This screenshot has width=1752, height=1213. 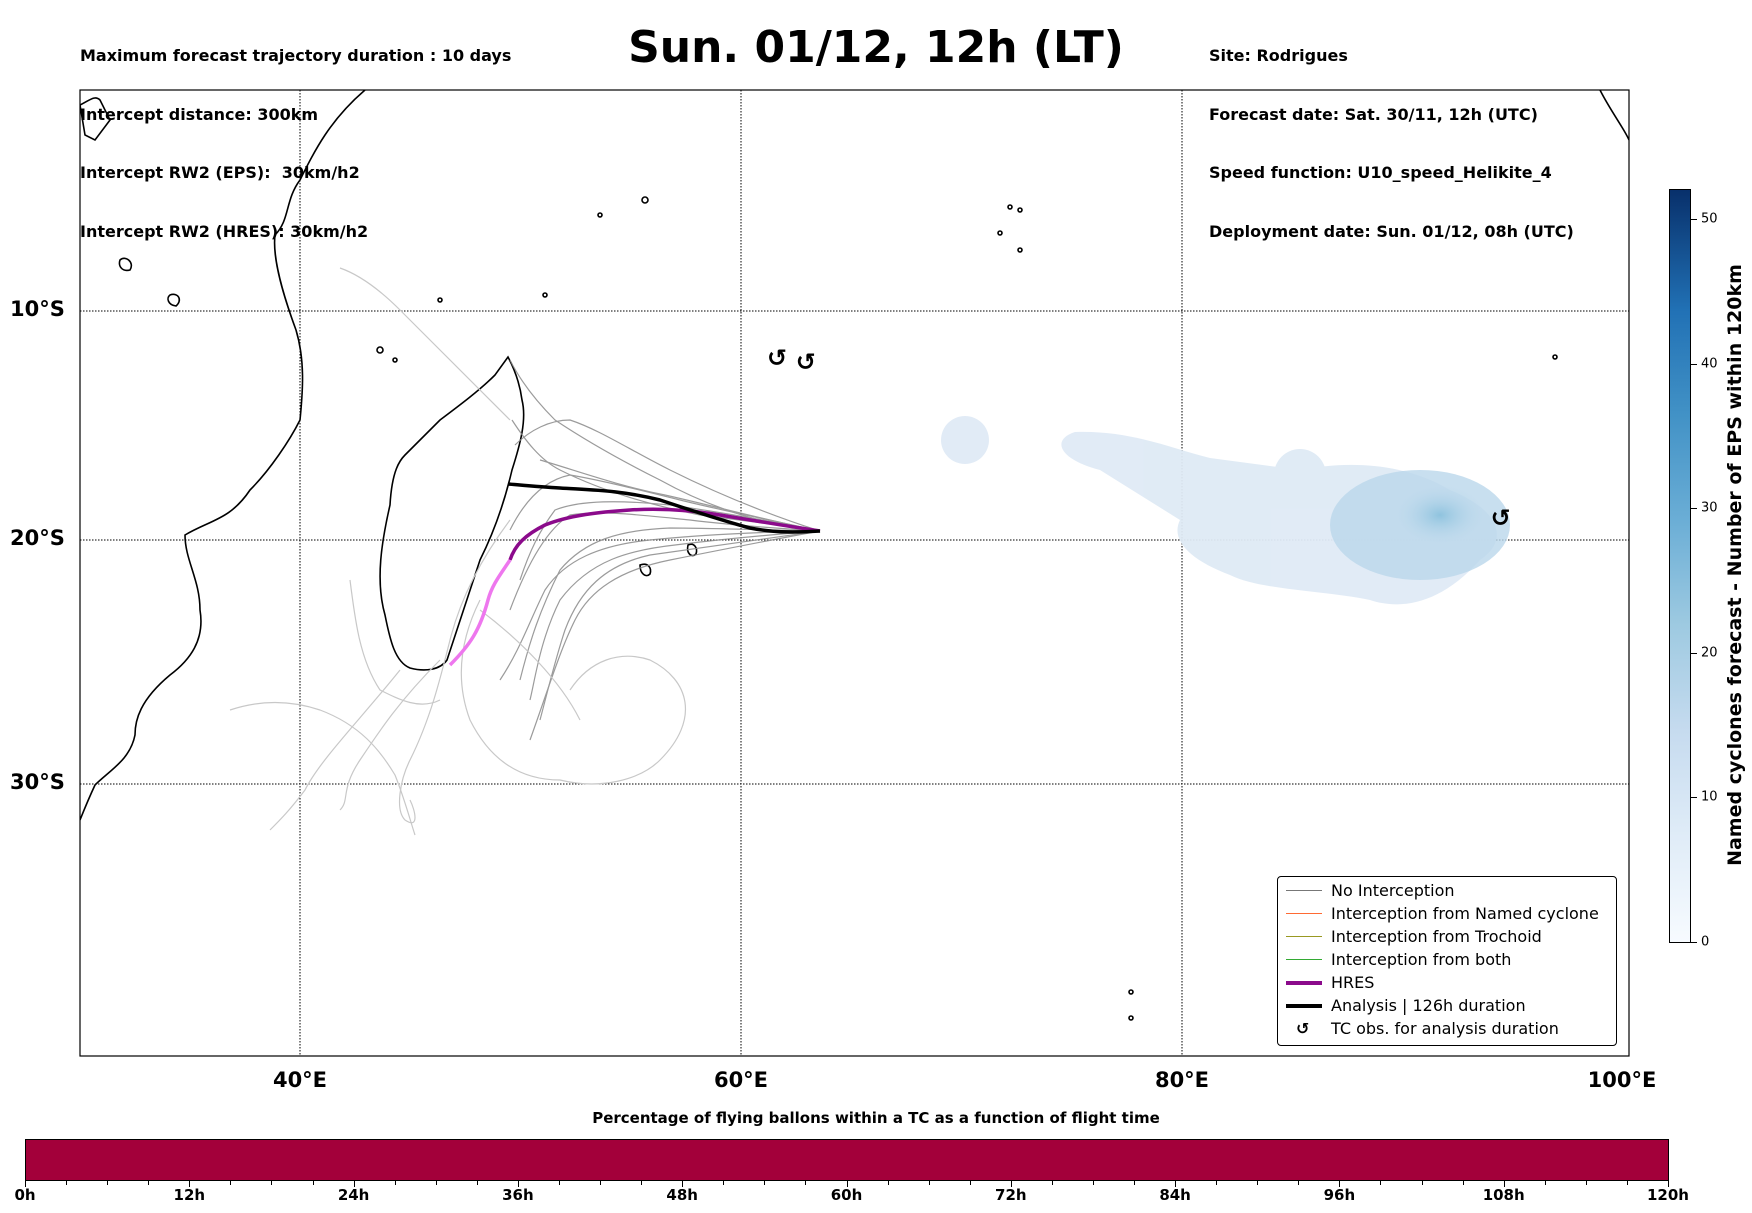 What do you see at coordinates (1622, 1080) in the screenshot?
I see `lon-label: 100°E` at bounding box center [1622, 1080].